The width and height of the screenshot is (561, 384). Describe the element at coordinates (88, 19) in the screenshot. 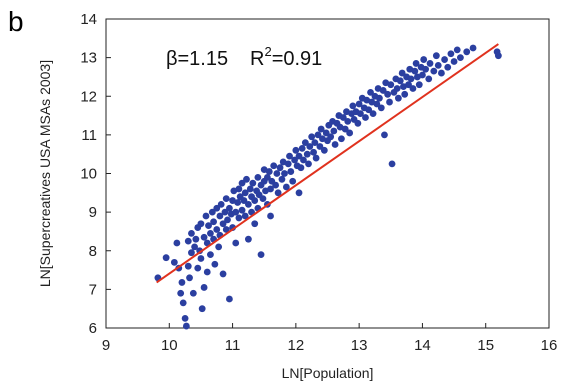

I see `y-tick-label: 14` at that location.